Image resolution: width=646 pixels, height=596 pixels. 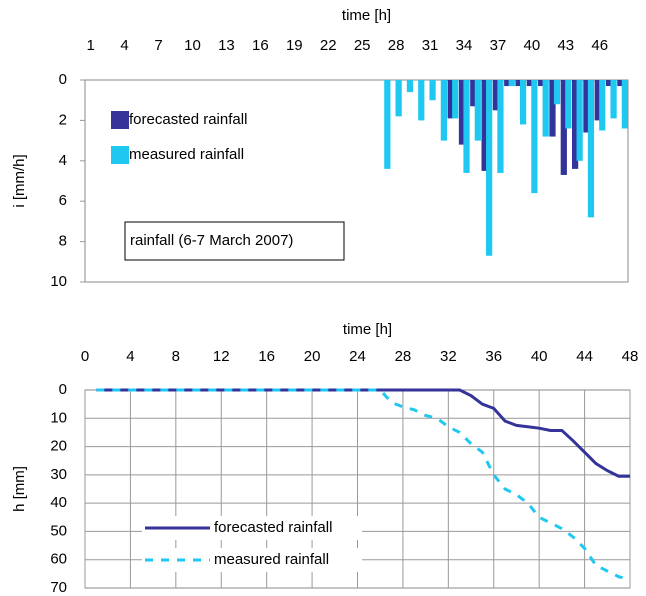 I want to click on y-tick-label: 60, so click(x=58, y=559).